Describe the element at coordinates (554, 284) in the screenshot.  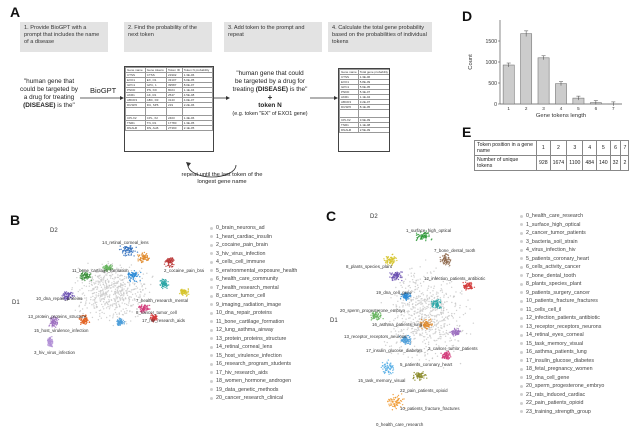
I see `legend-label: 8_plants_species_plant` at that location.